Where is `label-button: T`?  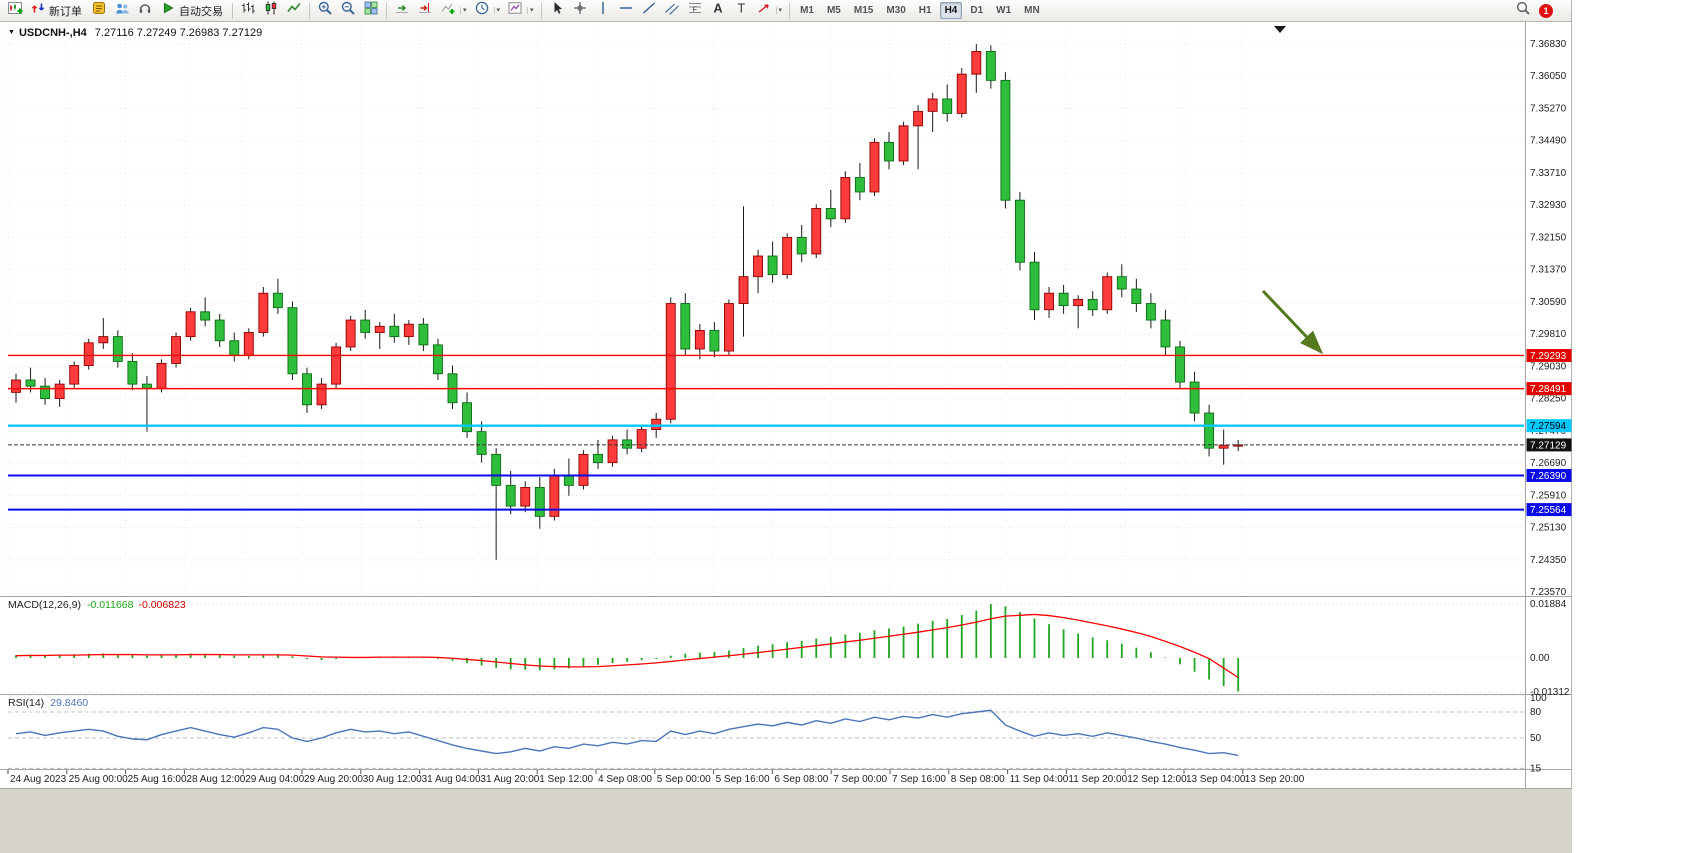 label-button: T is located at coordinates (741, 11).